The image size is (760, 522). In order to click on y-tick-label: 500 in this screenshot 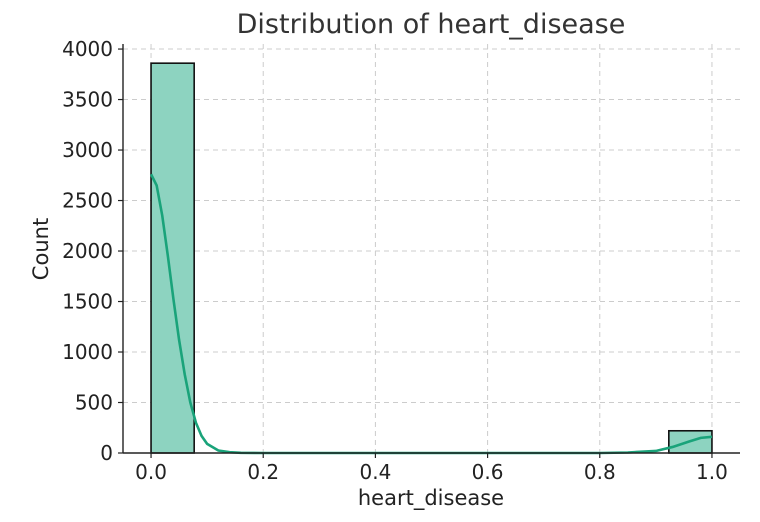, I will do `click(94, 403)`.